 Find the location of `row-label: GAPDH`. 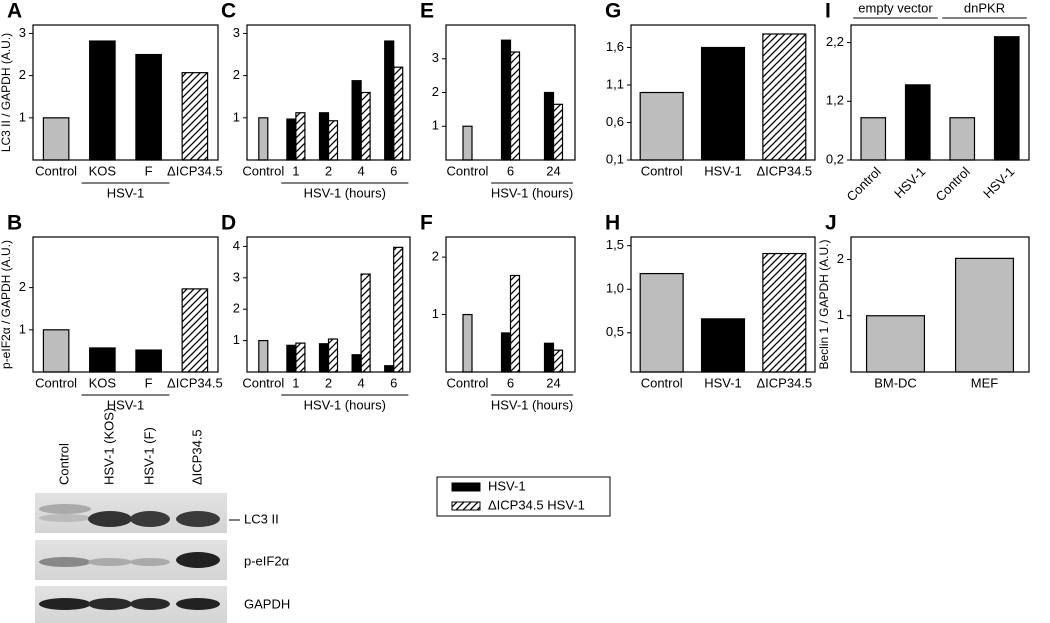

row-label: GAPDH is located at coordinates (267, 603).